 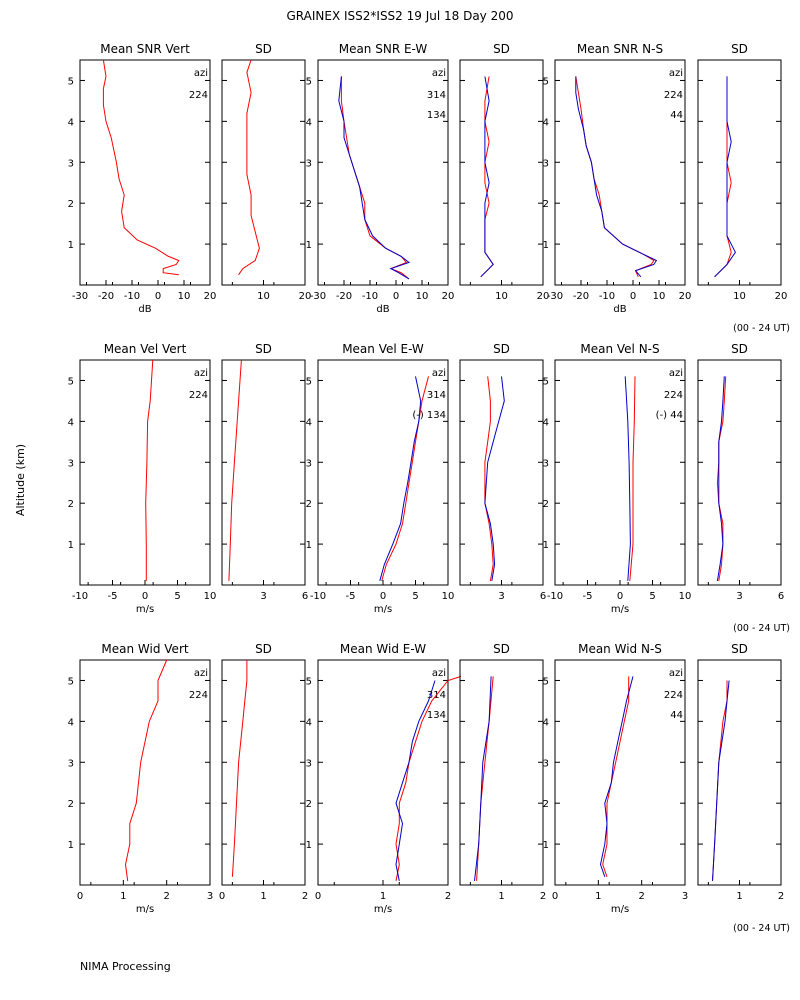 What do you see at coordinates (620, 649) in the screenshot?
I see `panel-title: Mean Wid N-S` at bounding box center [620, 649].